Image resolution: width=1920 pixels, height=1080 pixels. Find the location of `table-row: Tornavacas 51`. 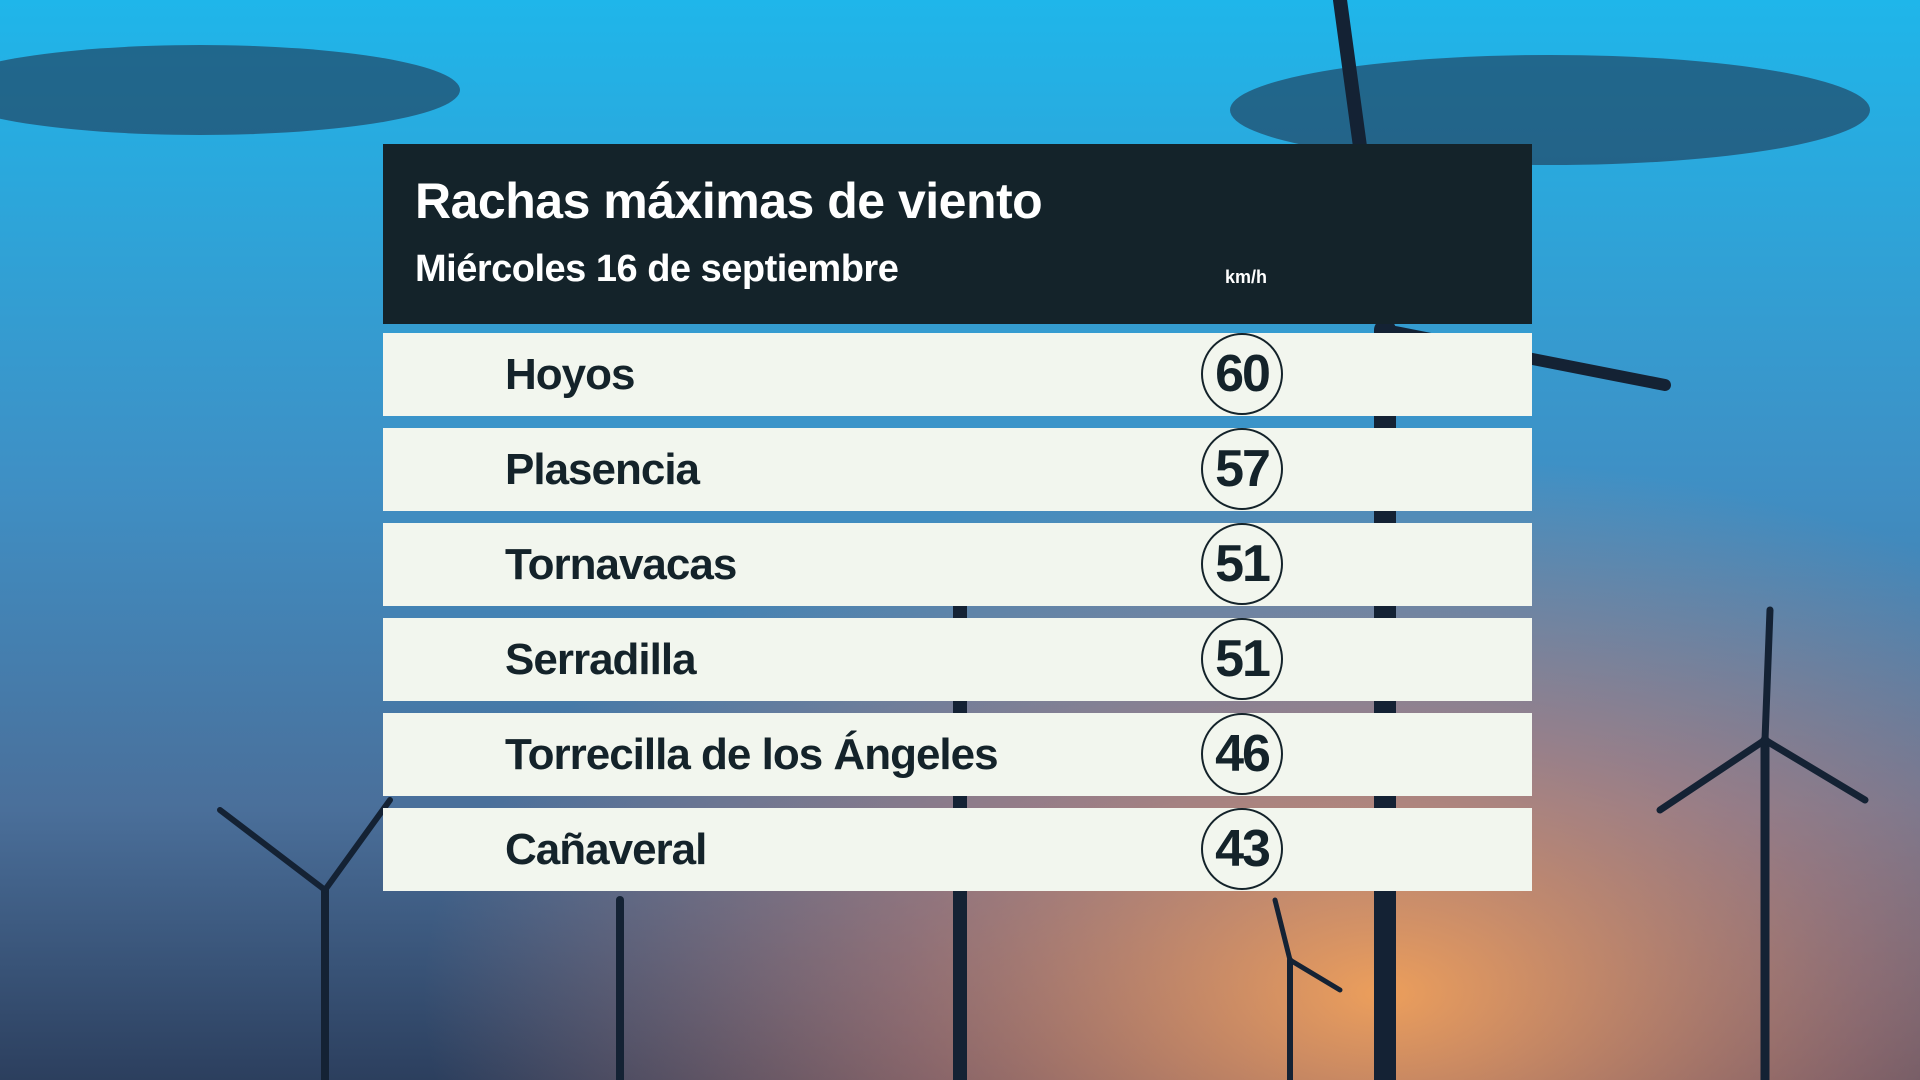

table-row: Tornavacas 51 is located at coordinates (957, 564).